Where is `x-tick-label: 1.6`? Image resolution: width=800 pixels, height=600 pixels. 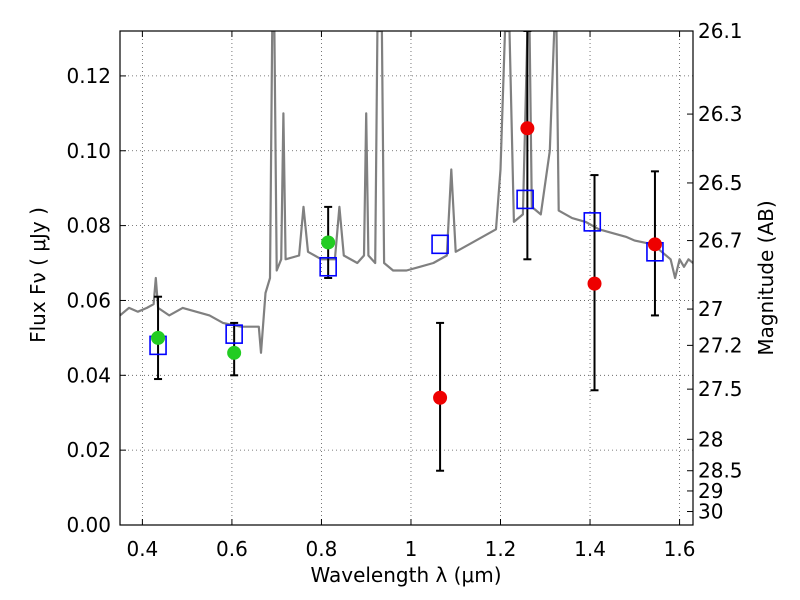 x-tick-label: 1.6 is located at coordinates (680, 549).